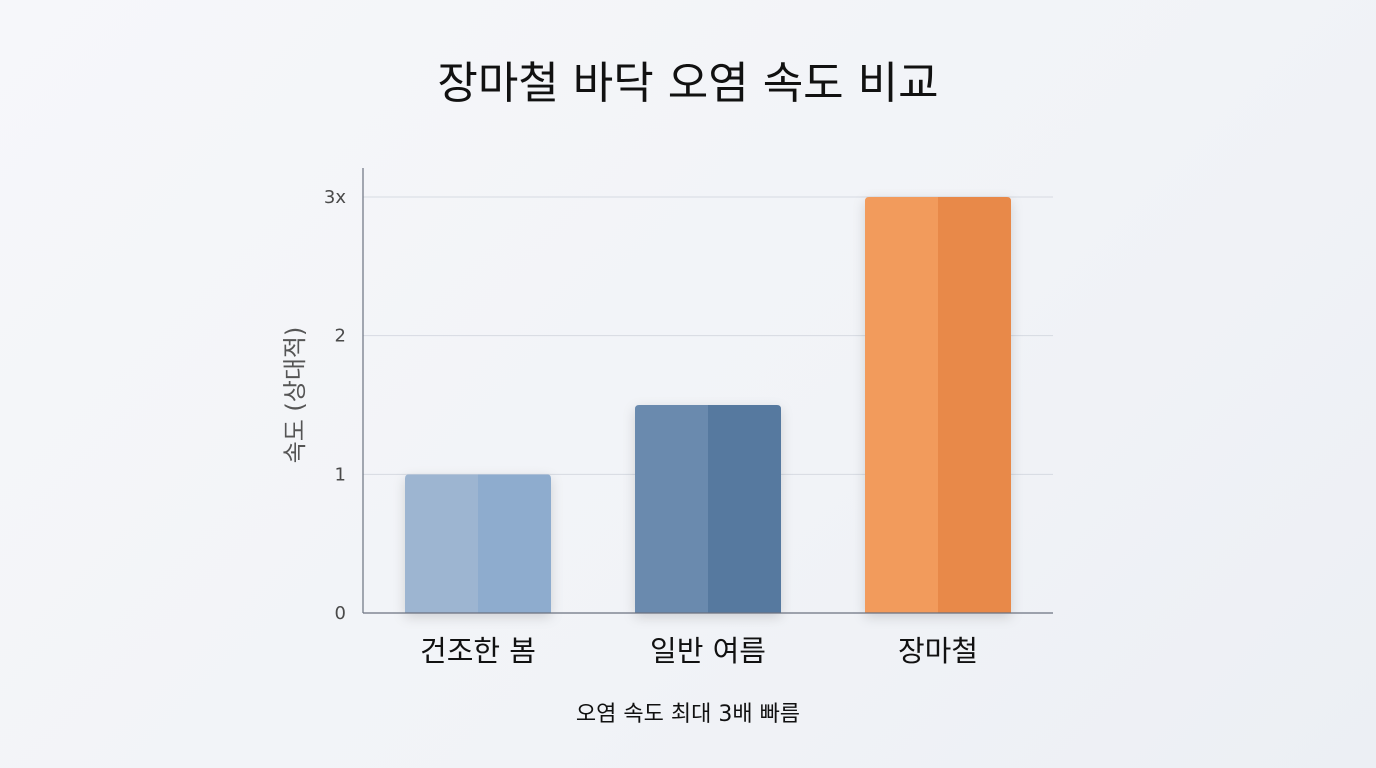  Describe the element at coordinates (295, 395) in the screenshot. I see `y-axis-label: 속도 (상대적)` at that location.